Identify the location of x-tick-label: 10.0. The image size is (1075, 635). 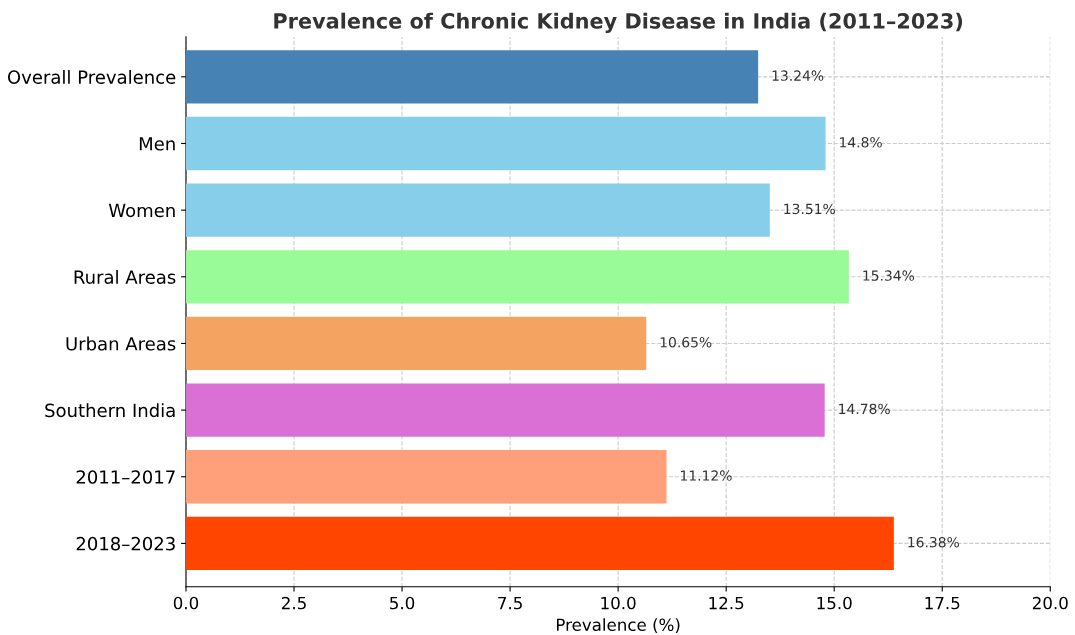
(618, 603).